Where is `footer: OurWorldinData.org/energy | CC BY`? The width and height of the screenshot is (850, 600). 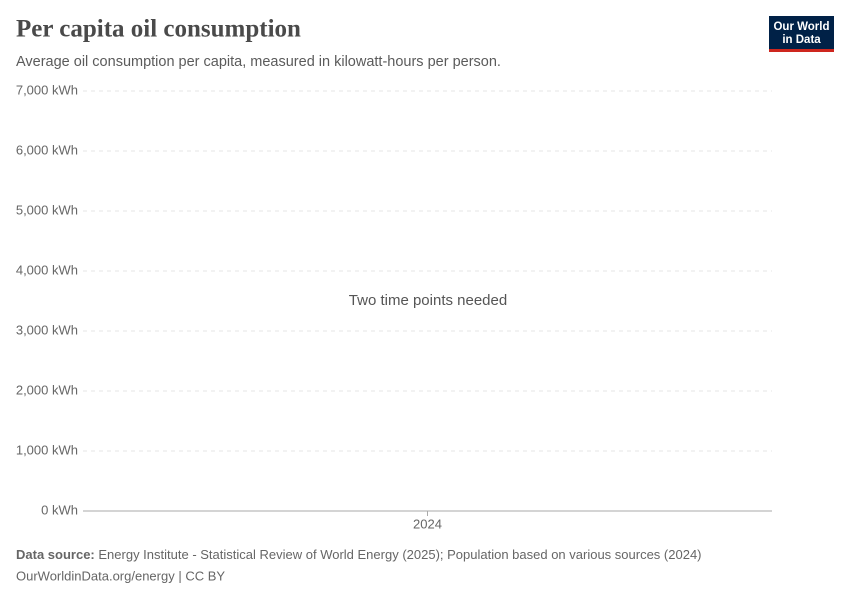
footer: OurWorldinData.org/energy | CC BY is located at coordinates (120, 575).